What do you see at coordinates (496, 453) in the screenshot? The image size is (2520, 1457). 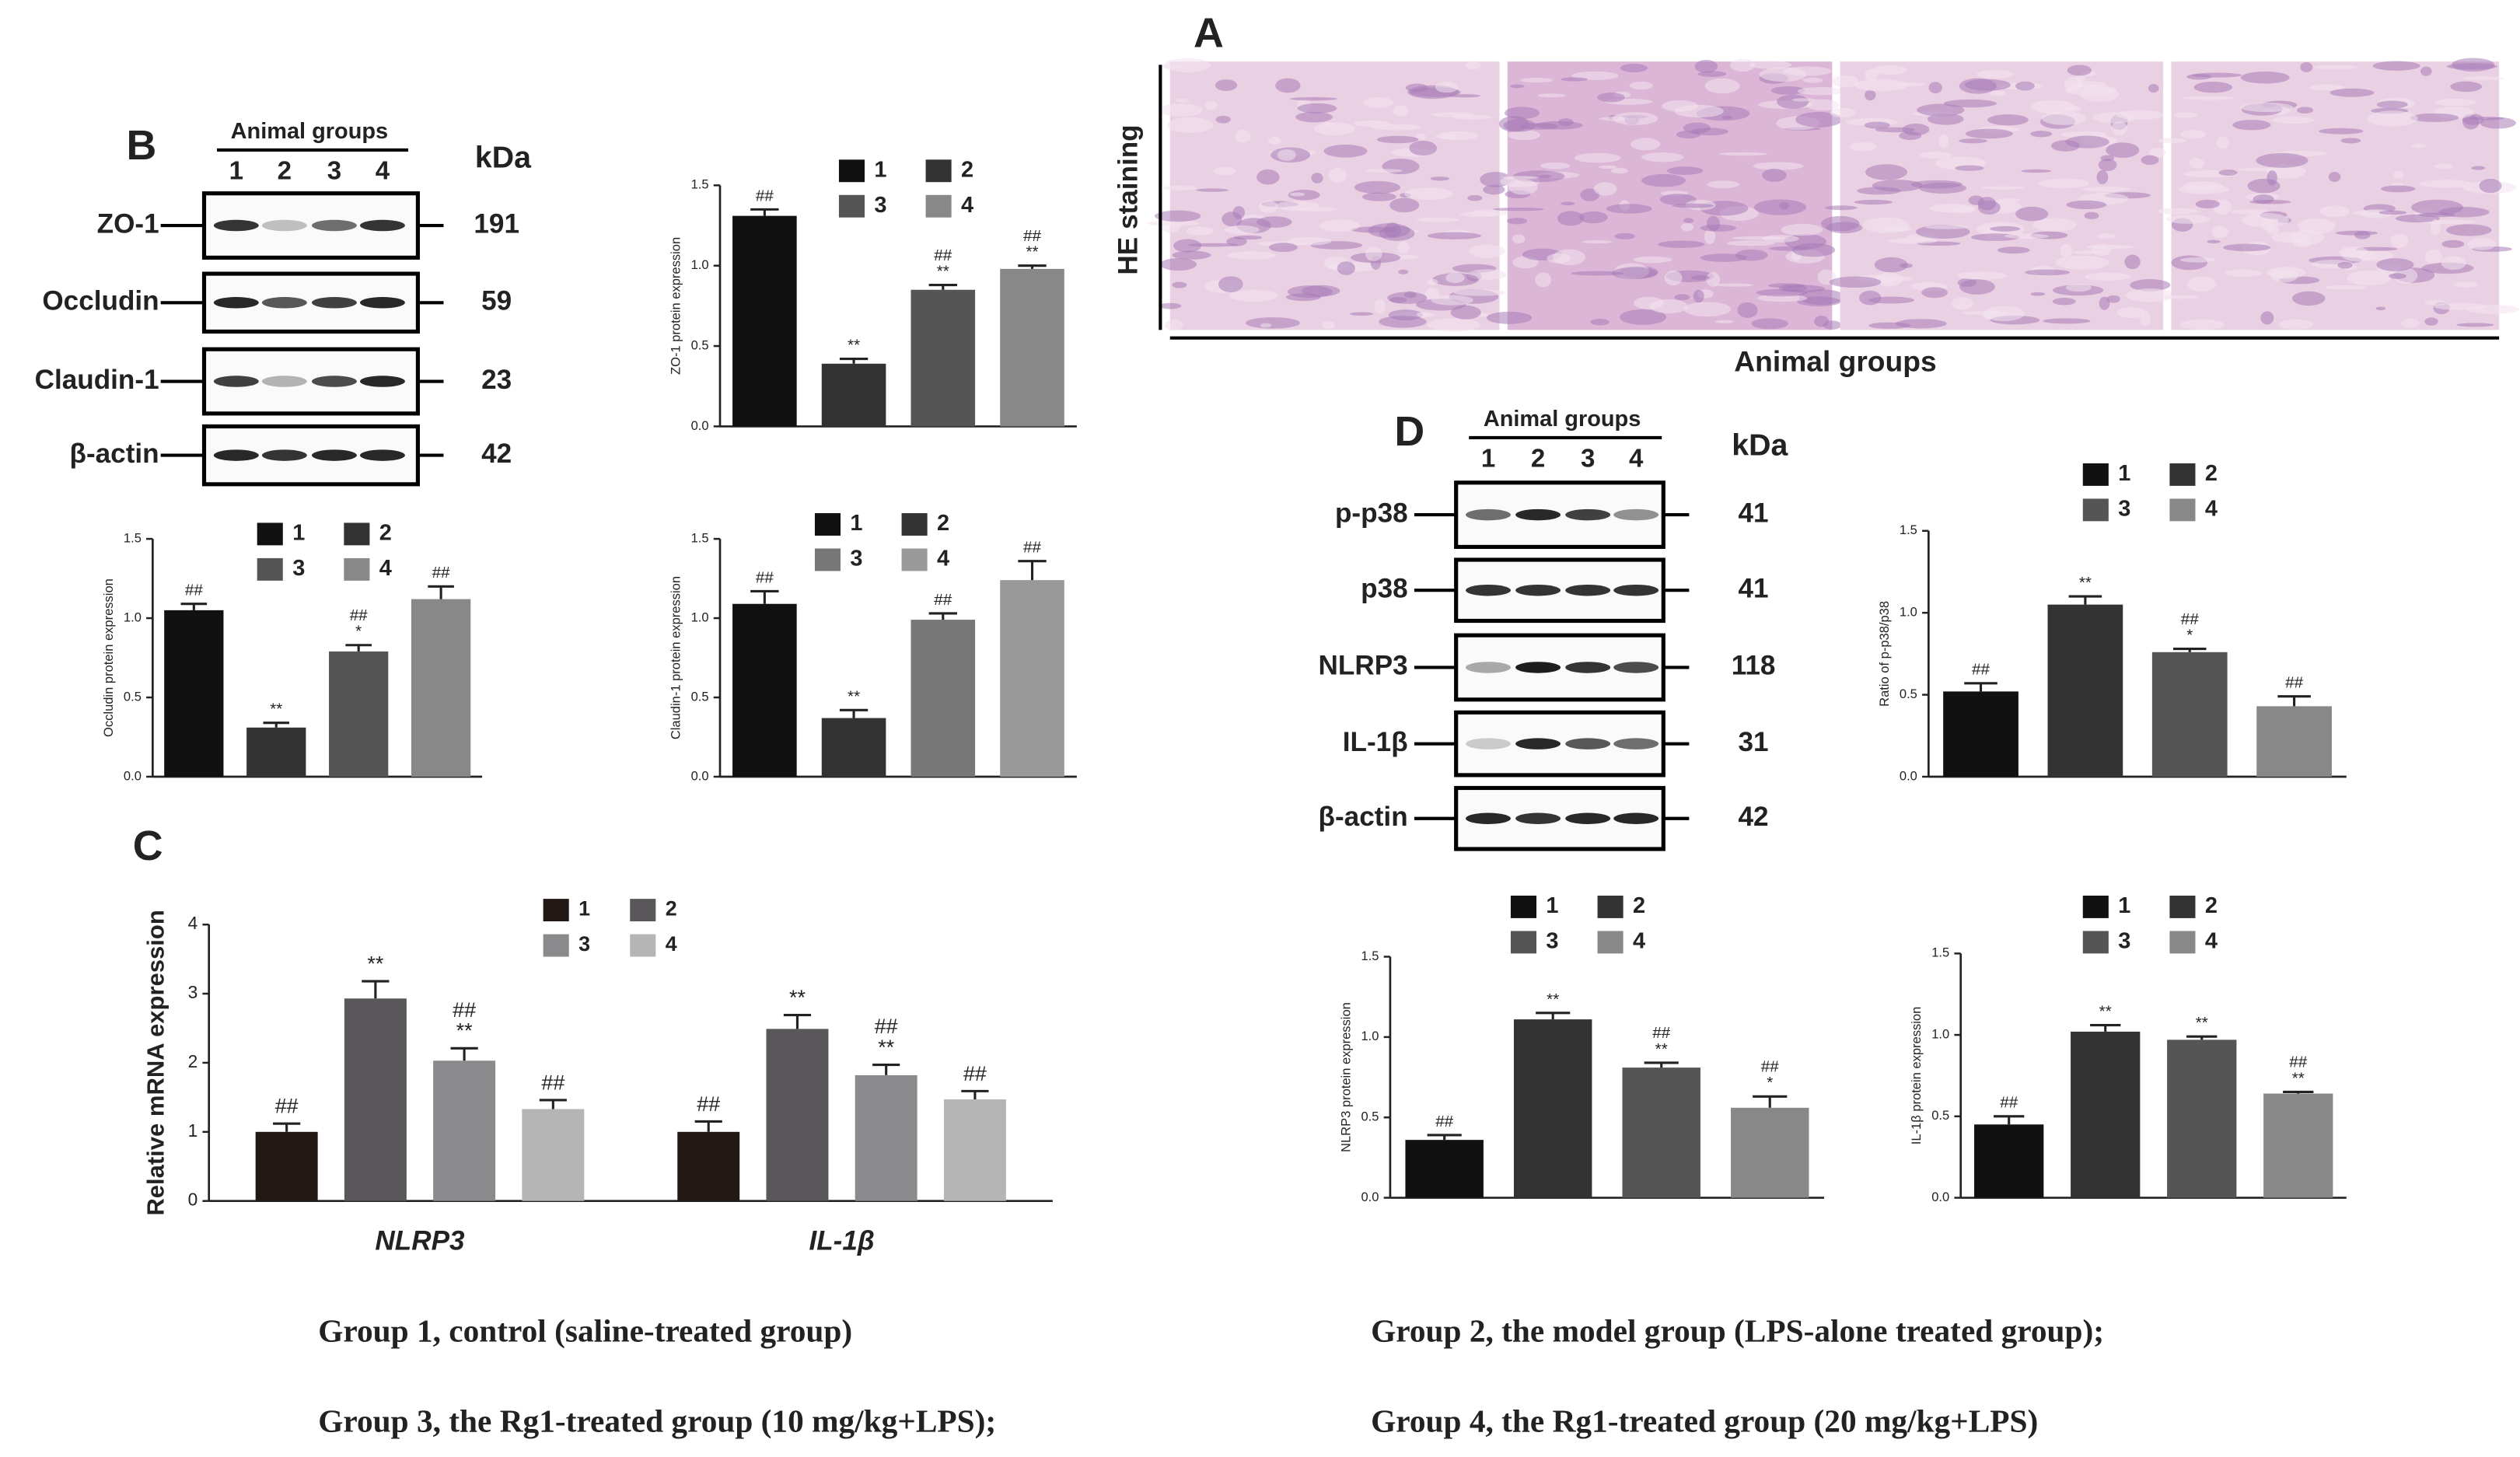 I see `blot-kda: 42` at bounding box center [496, 453].